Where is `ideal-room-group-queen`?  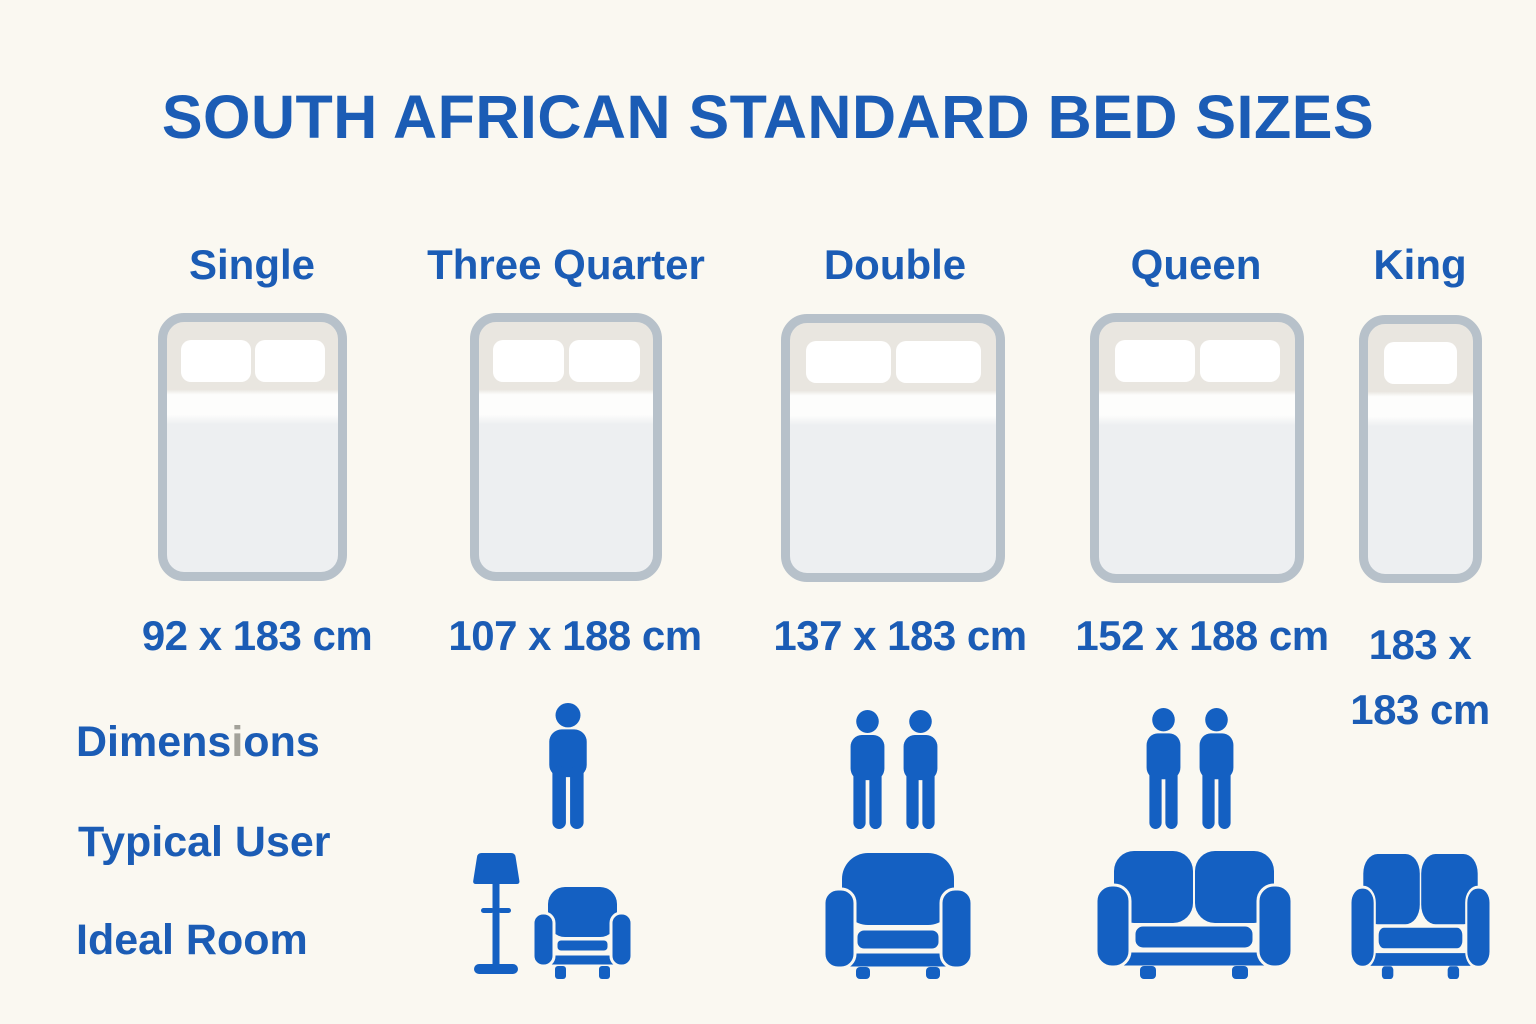 ideal-room-group-queen is located at coordinates (1194, 914).